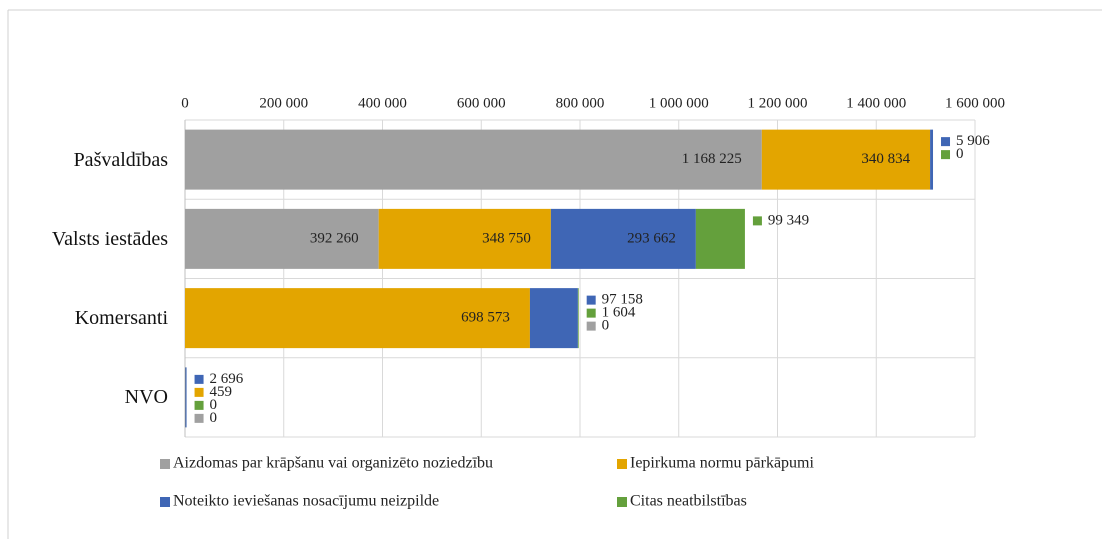  Describe the element at coordinates (221, 392) in the screenshot. I see `value-label: 459` at that location.